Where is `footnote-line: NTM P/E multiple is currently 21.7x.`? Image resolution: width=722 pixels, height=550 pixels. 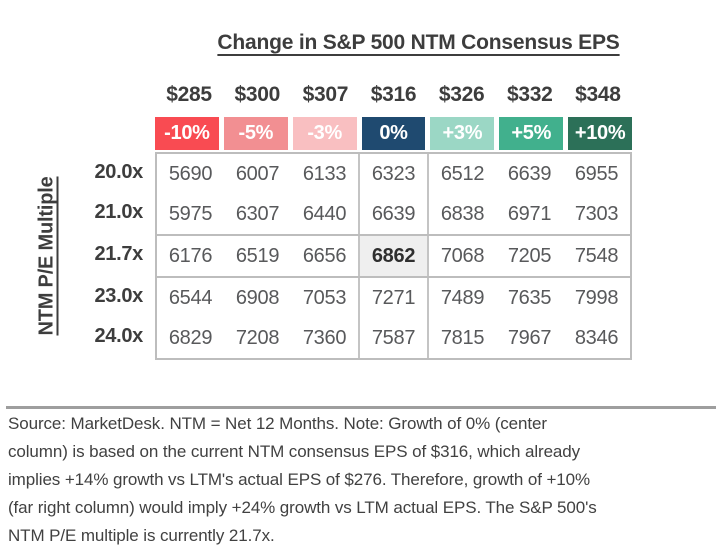 footnote-line: NTM P/E multiple is currently 21.7x. is located at coordinates (141, 535).